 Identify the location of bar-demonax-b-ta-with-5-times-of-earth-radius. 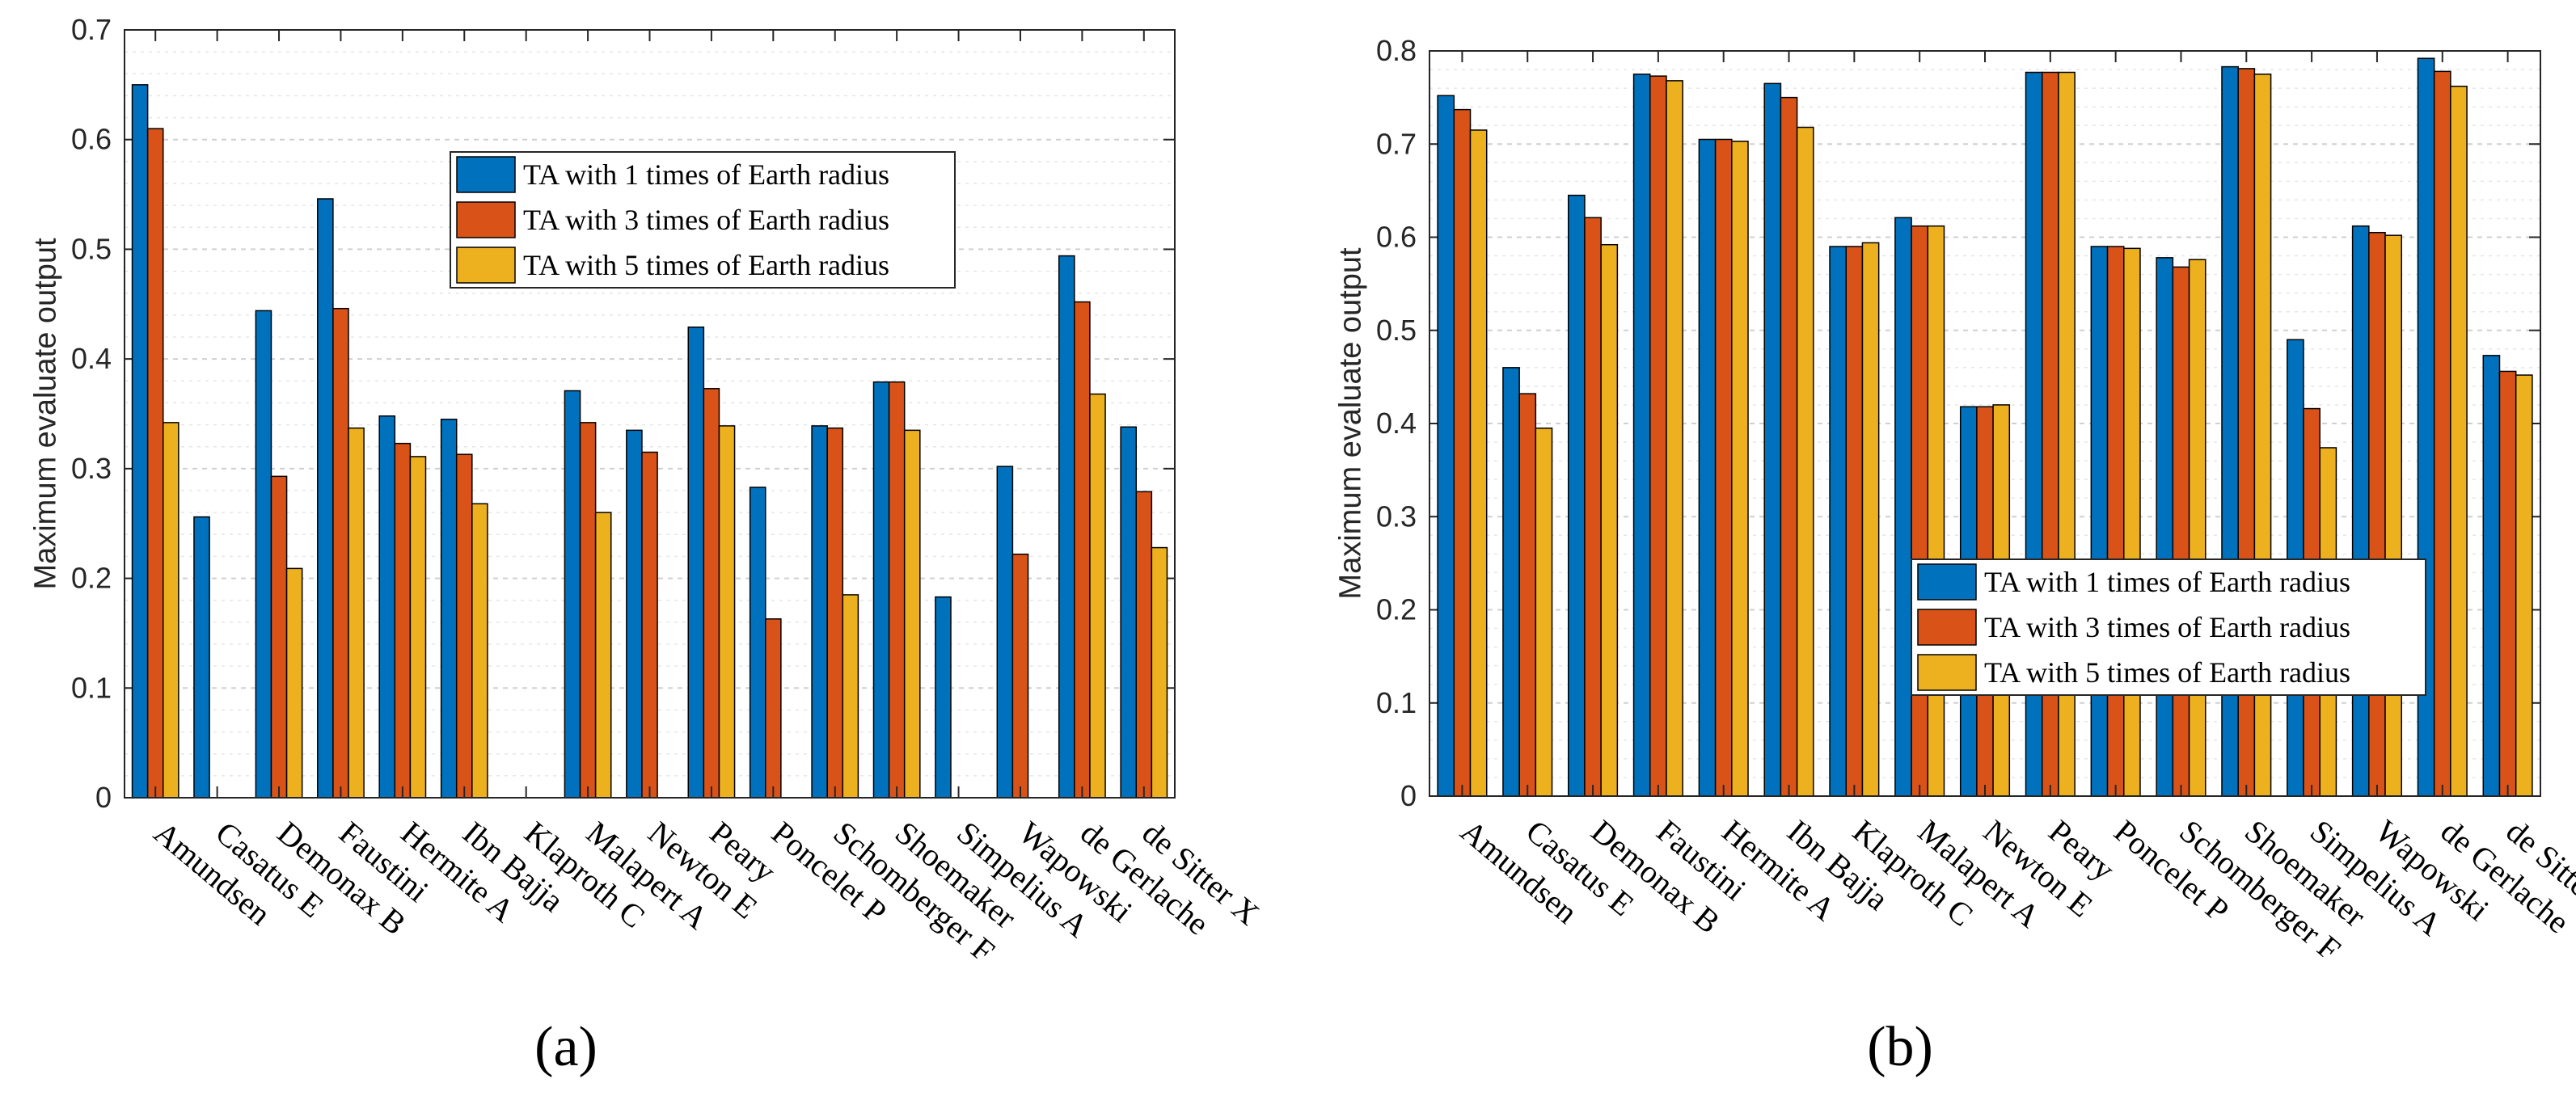
(1609, 520).